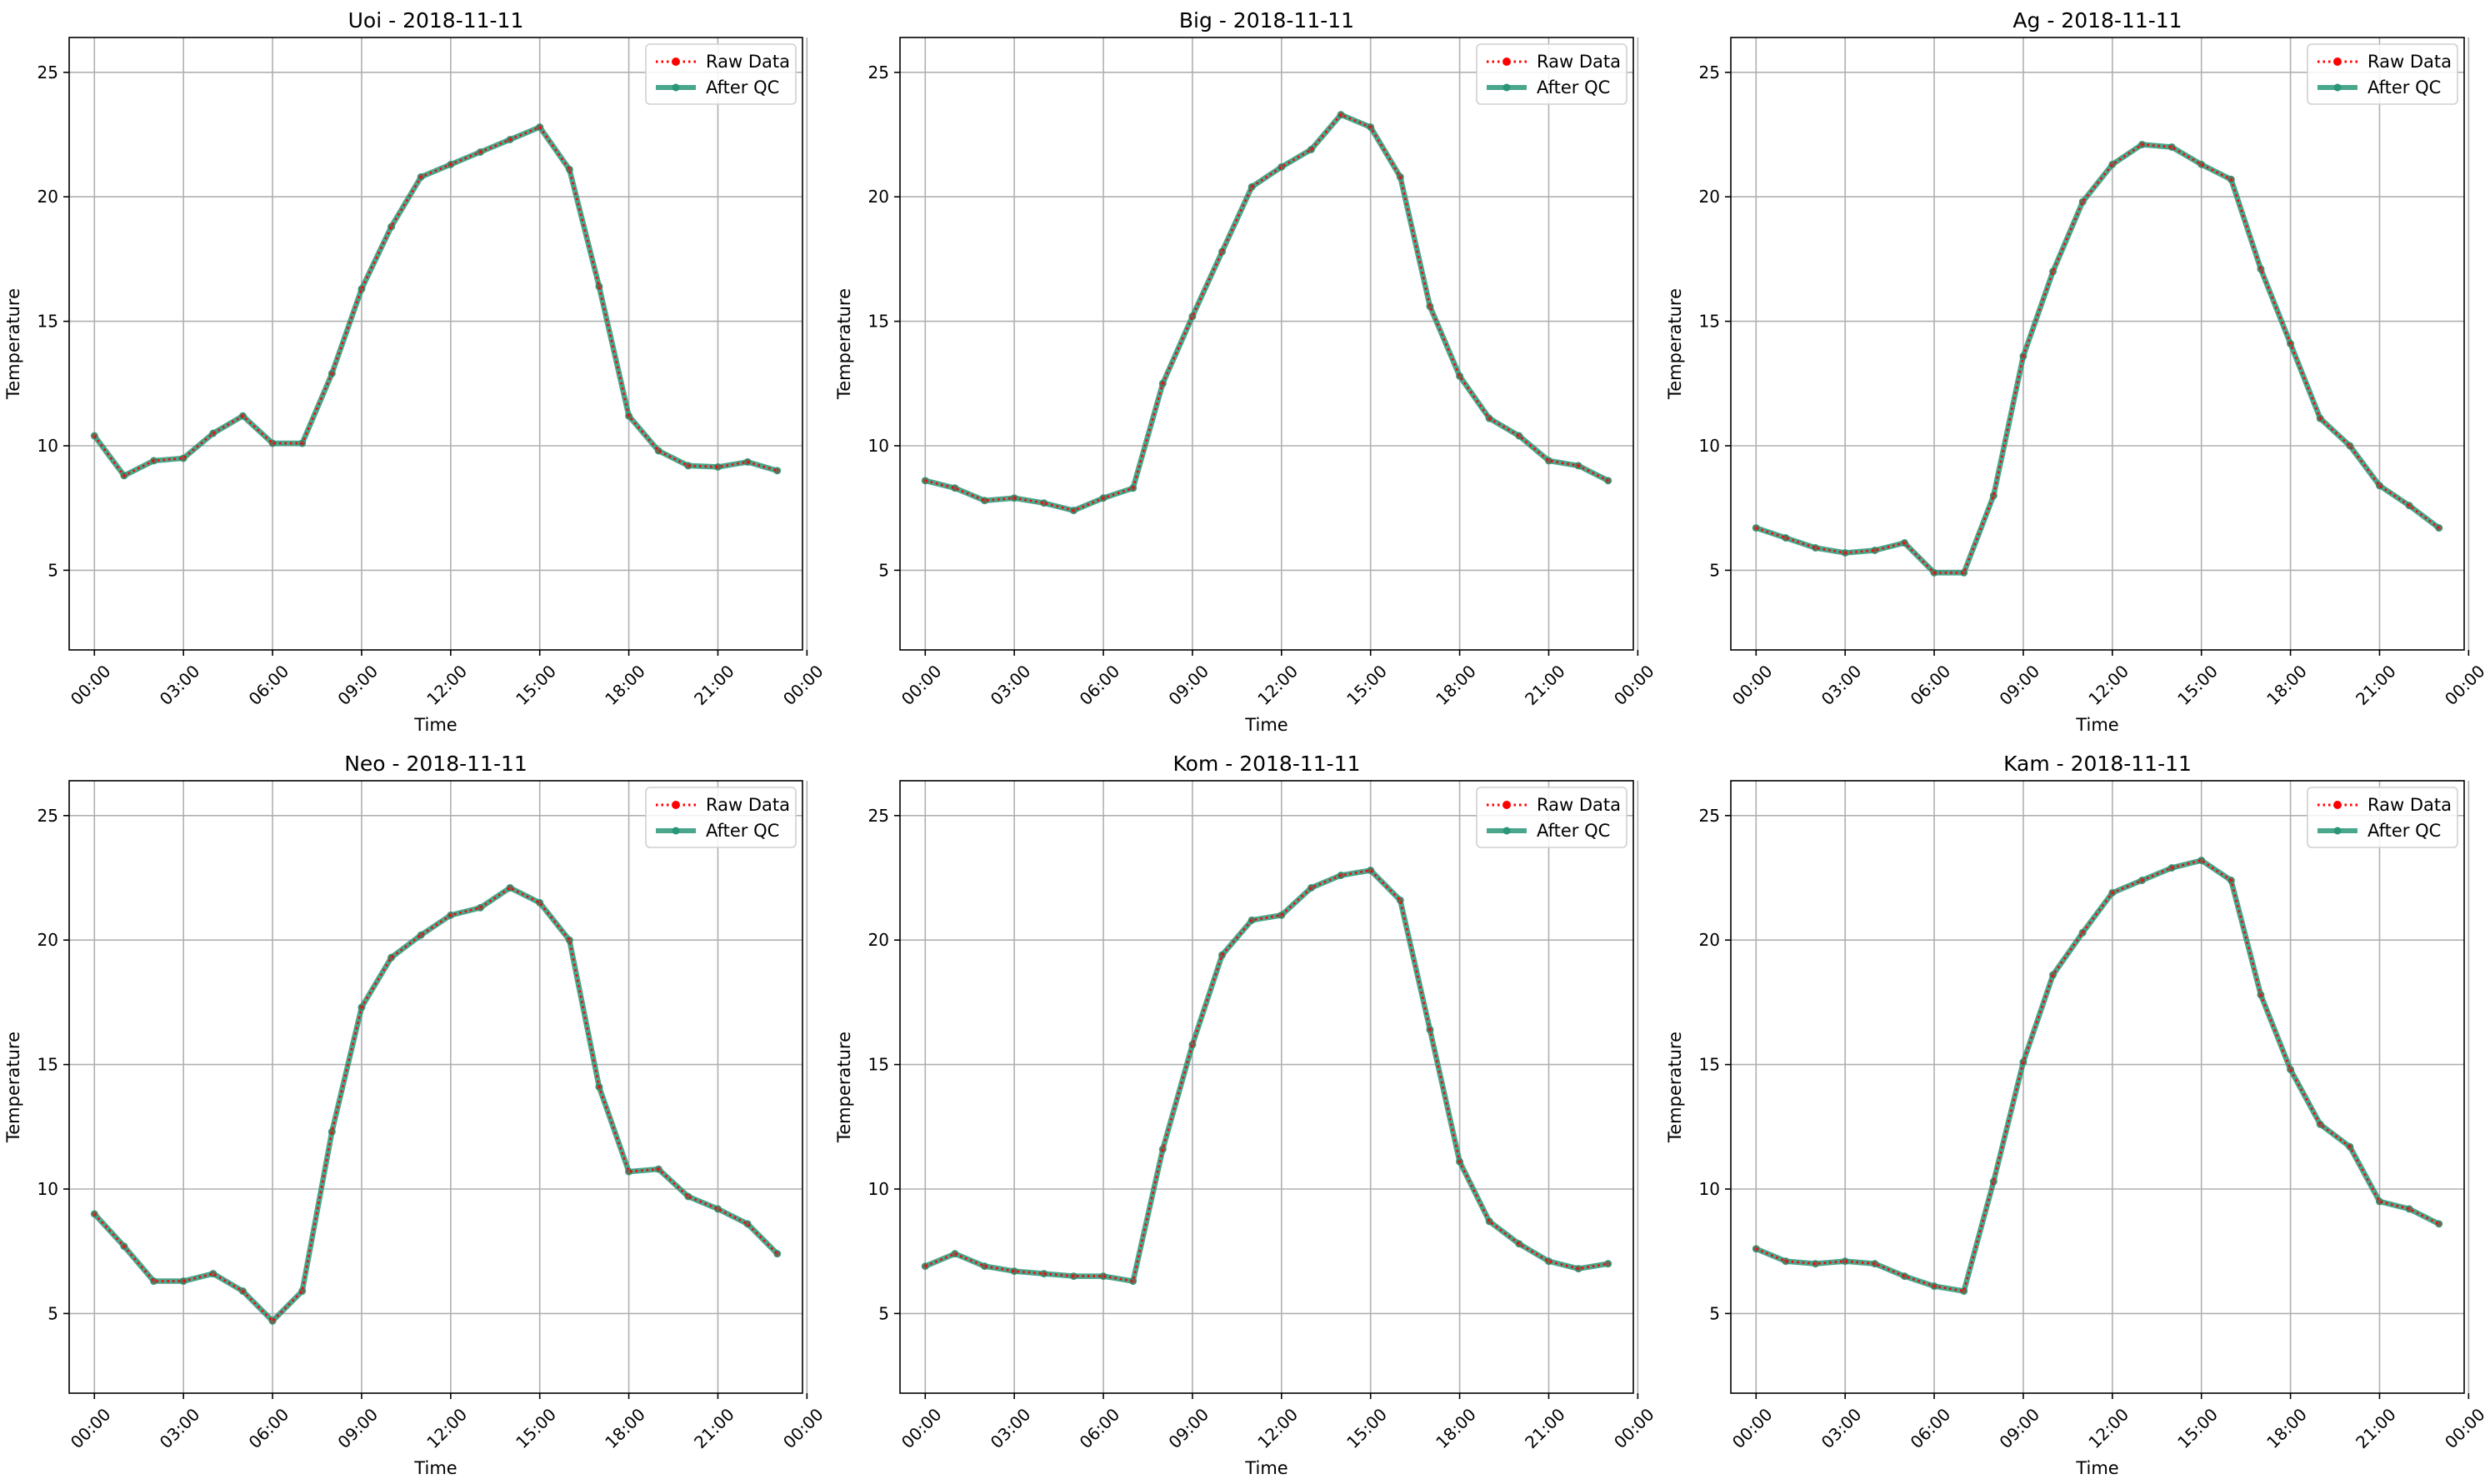 Image resolution: width=2485 pixels, height=1484 pixels. What do you see at coordinates (2097, 20) in the screenshot?
I see `chart-title: Ag - 2018-11-11` at bounding box center [2097, 20].